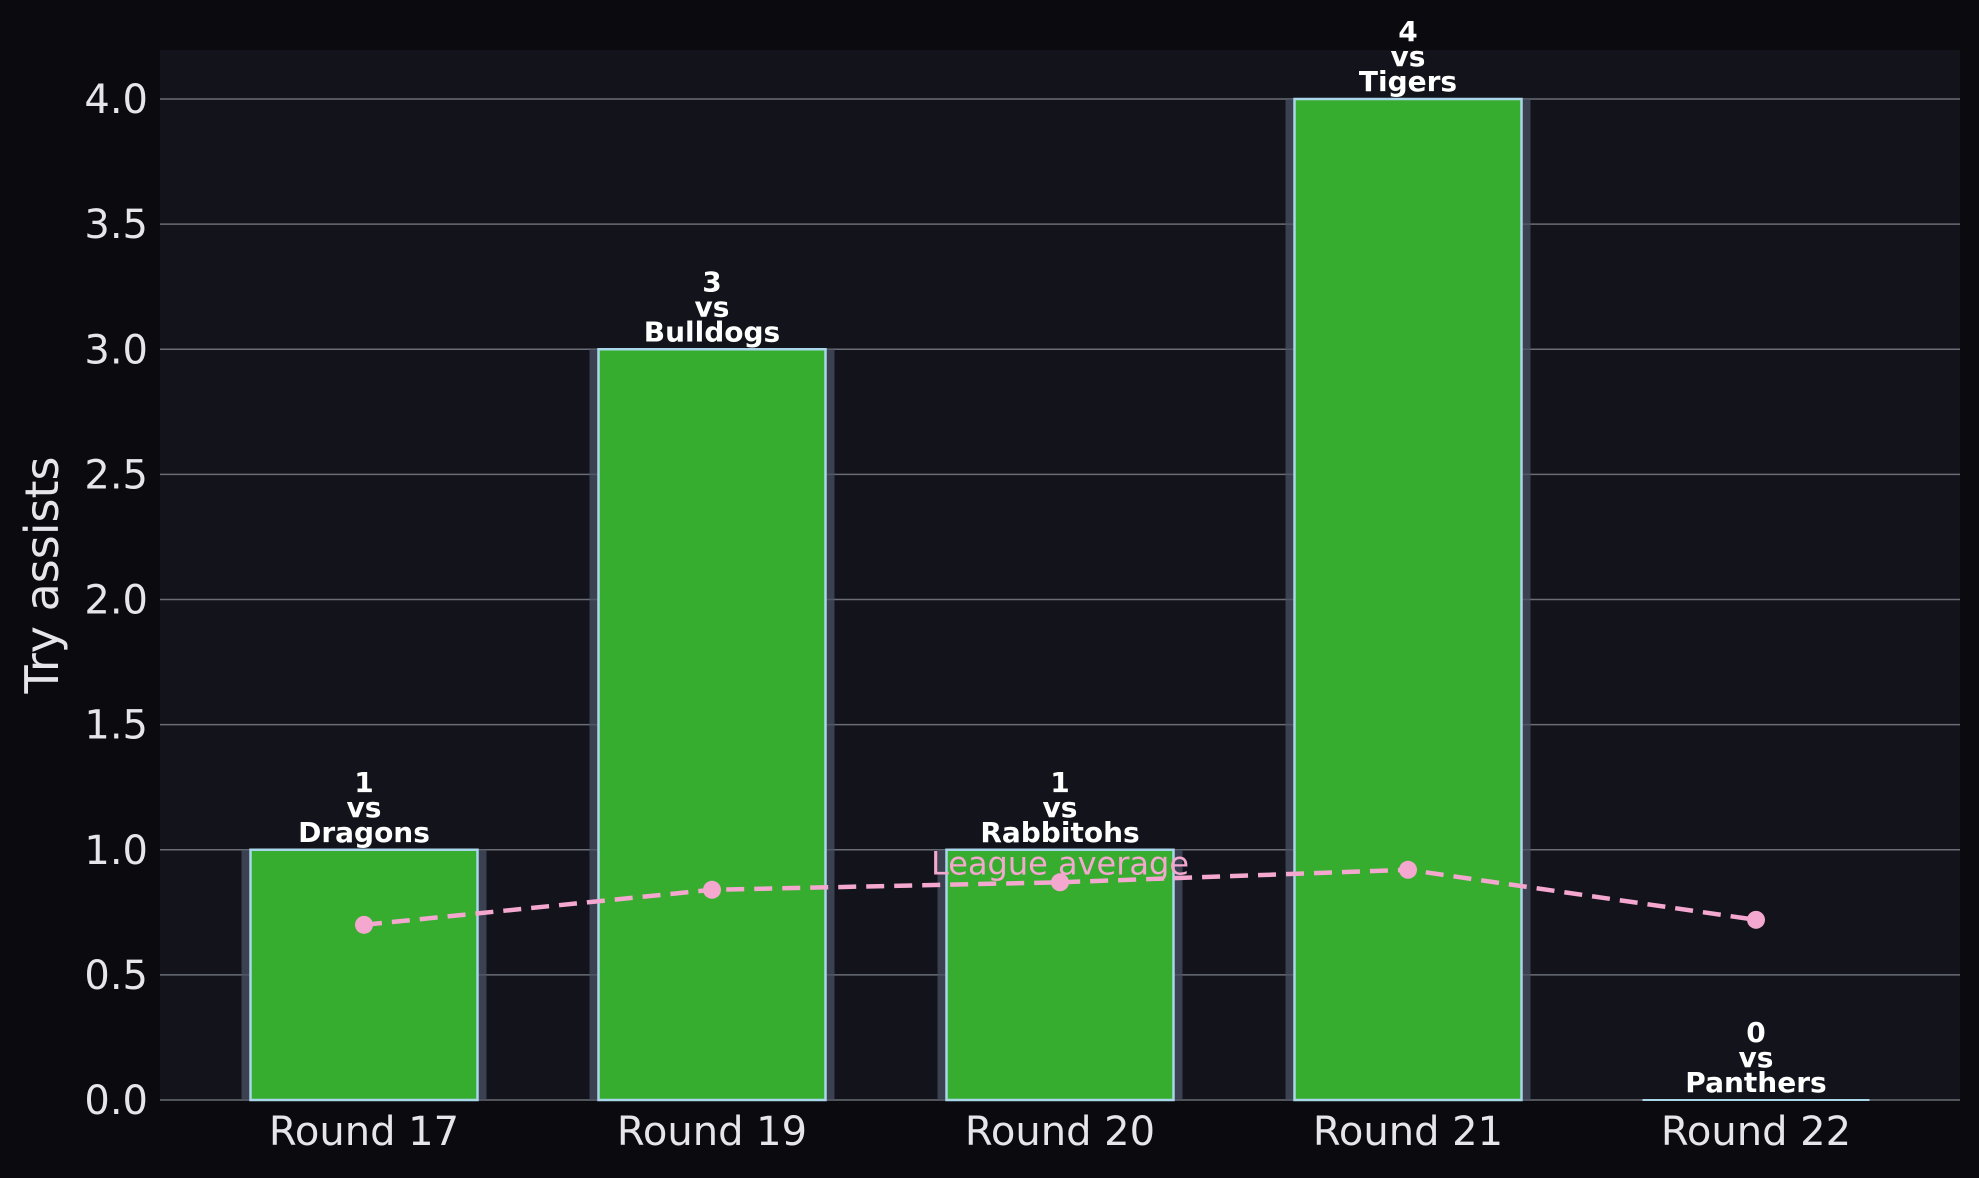 The width and height of the screenshot is (1979, 1178). Describe the element at coordinates (116, 100) in the screenshot. I see `y-tick-label: 4.0` at that location.